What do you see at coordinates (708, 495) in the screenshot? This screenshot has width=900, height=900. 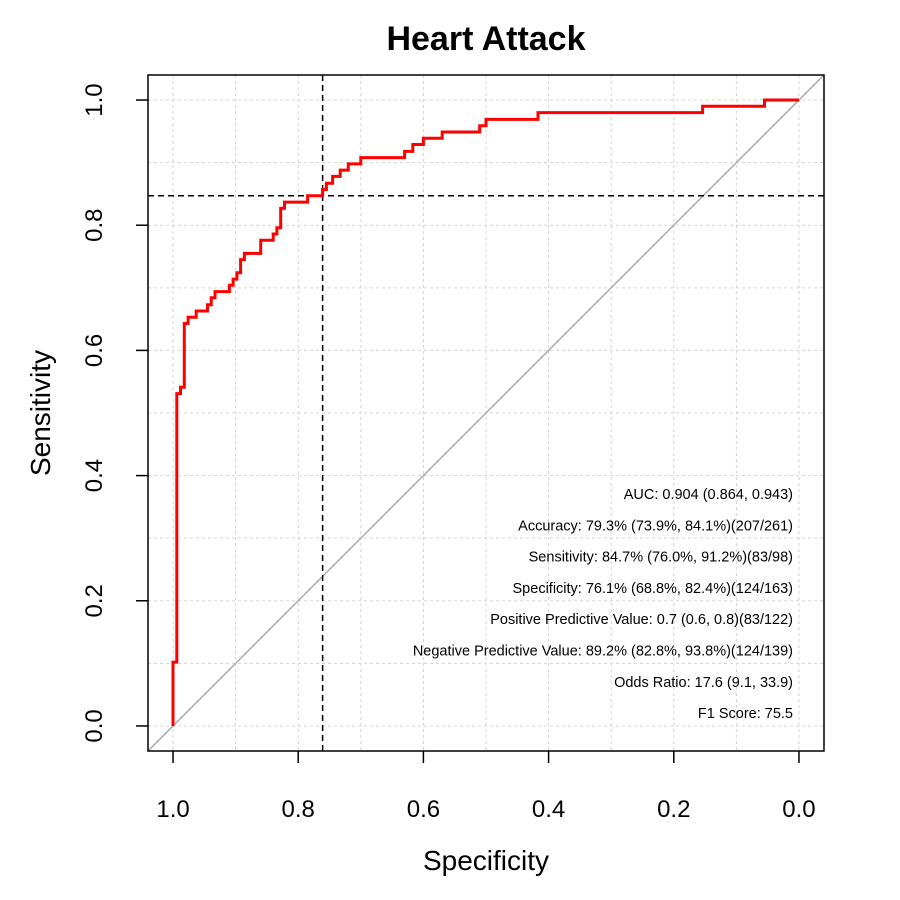 I see `stat-line: AUC: 0.904 (0.864, 0.943)` at bounding box center [708, 495].